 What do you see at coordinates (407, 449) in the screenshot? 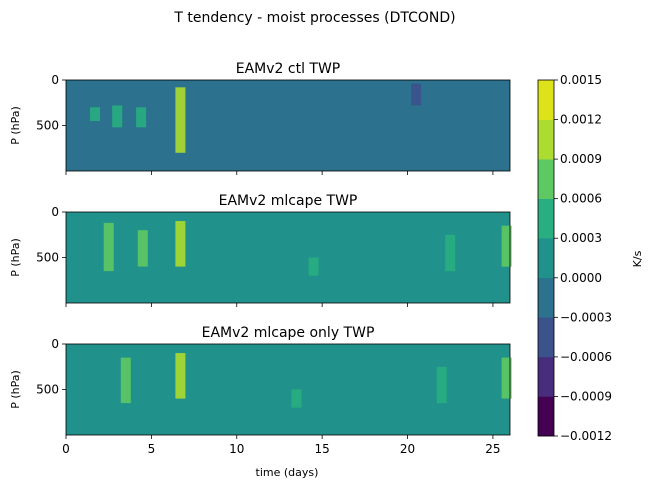
I see `x-tick-label: 20` at bounding box center [407, 449].